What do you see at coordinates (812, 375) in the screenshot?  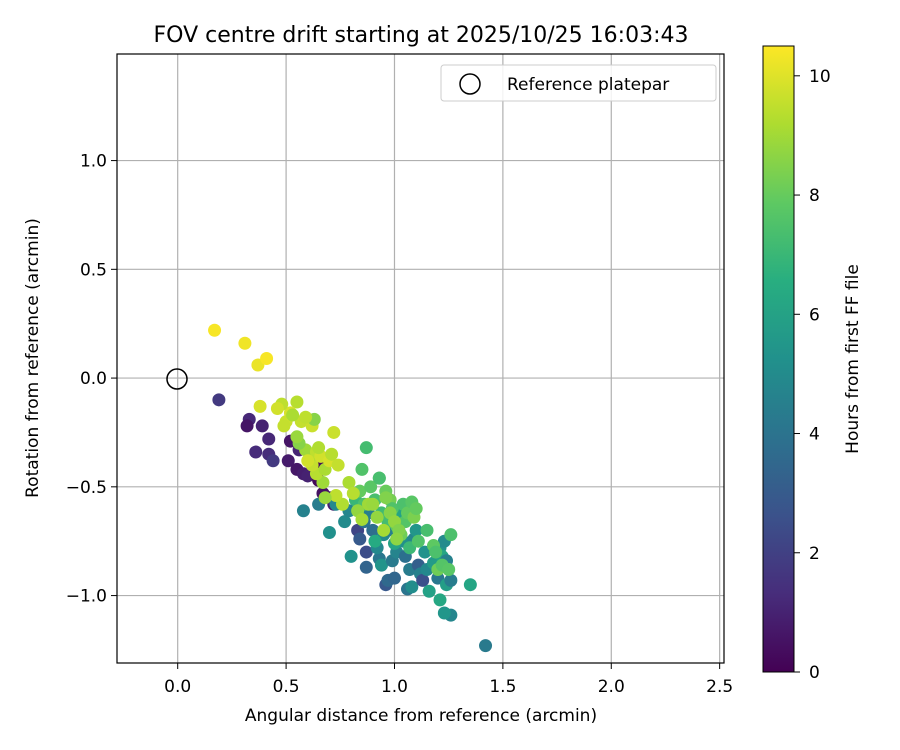 I see `colorbar-ticks: 0 2 4 6 8 10` at bounding box center [812, 375].